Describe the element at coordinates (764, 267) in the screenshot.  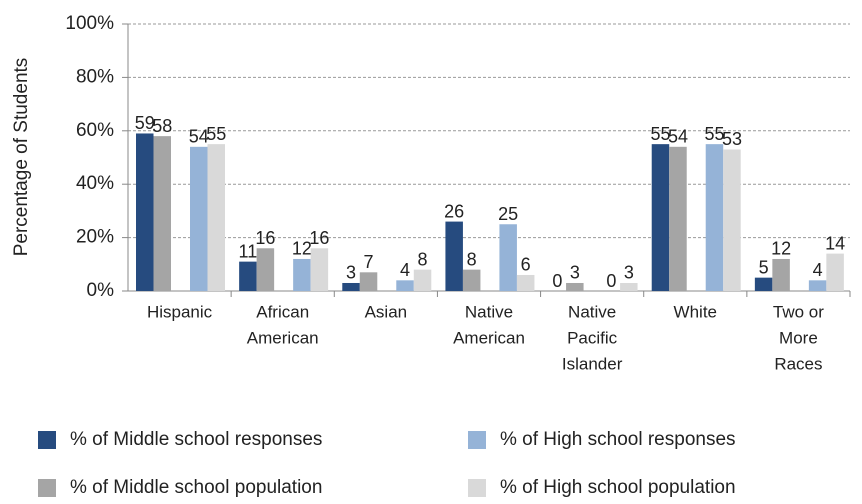
I see `value-label: 5` at that location.